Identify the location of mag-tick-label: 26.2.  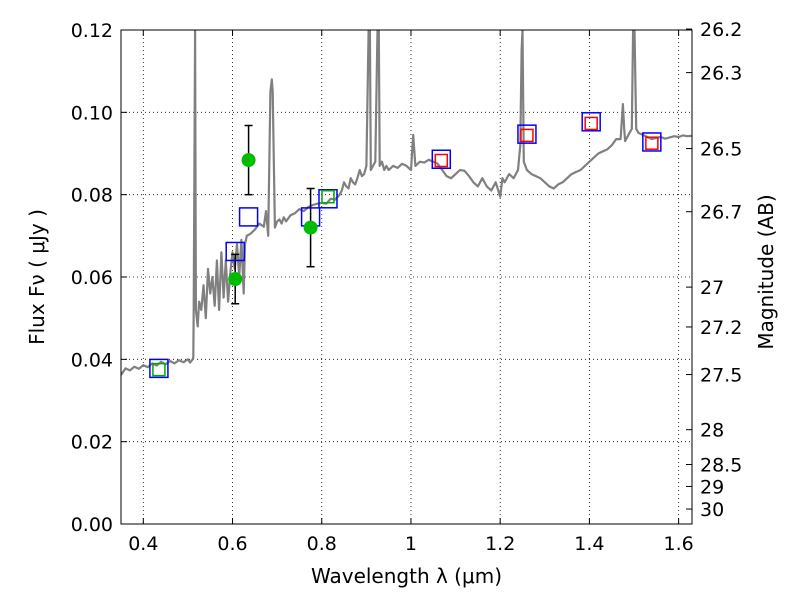
(721, 30).